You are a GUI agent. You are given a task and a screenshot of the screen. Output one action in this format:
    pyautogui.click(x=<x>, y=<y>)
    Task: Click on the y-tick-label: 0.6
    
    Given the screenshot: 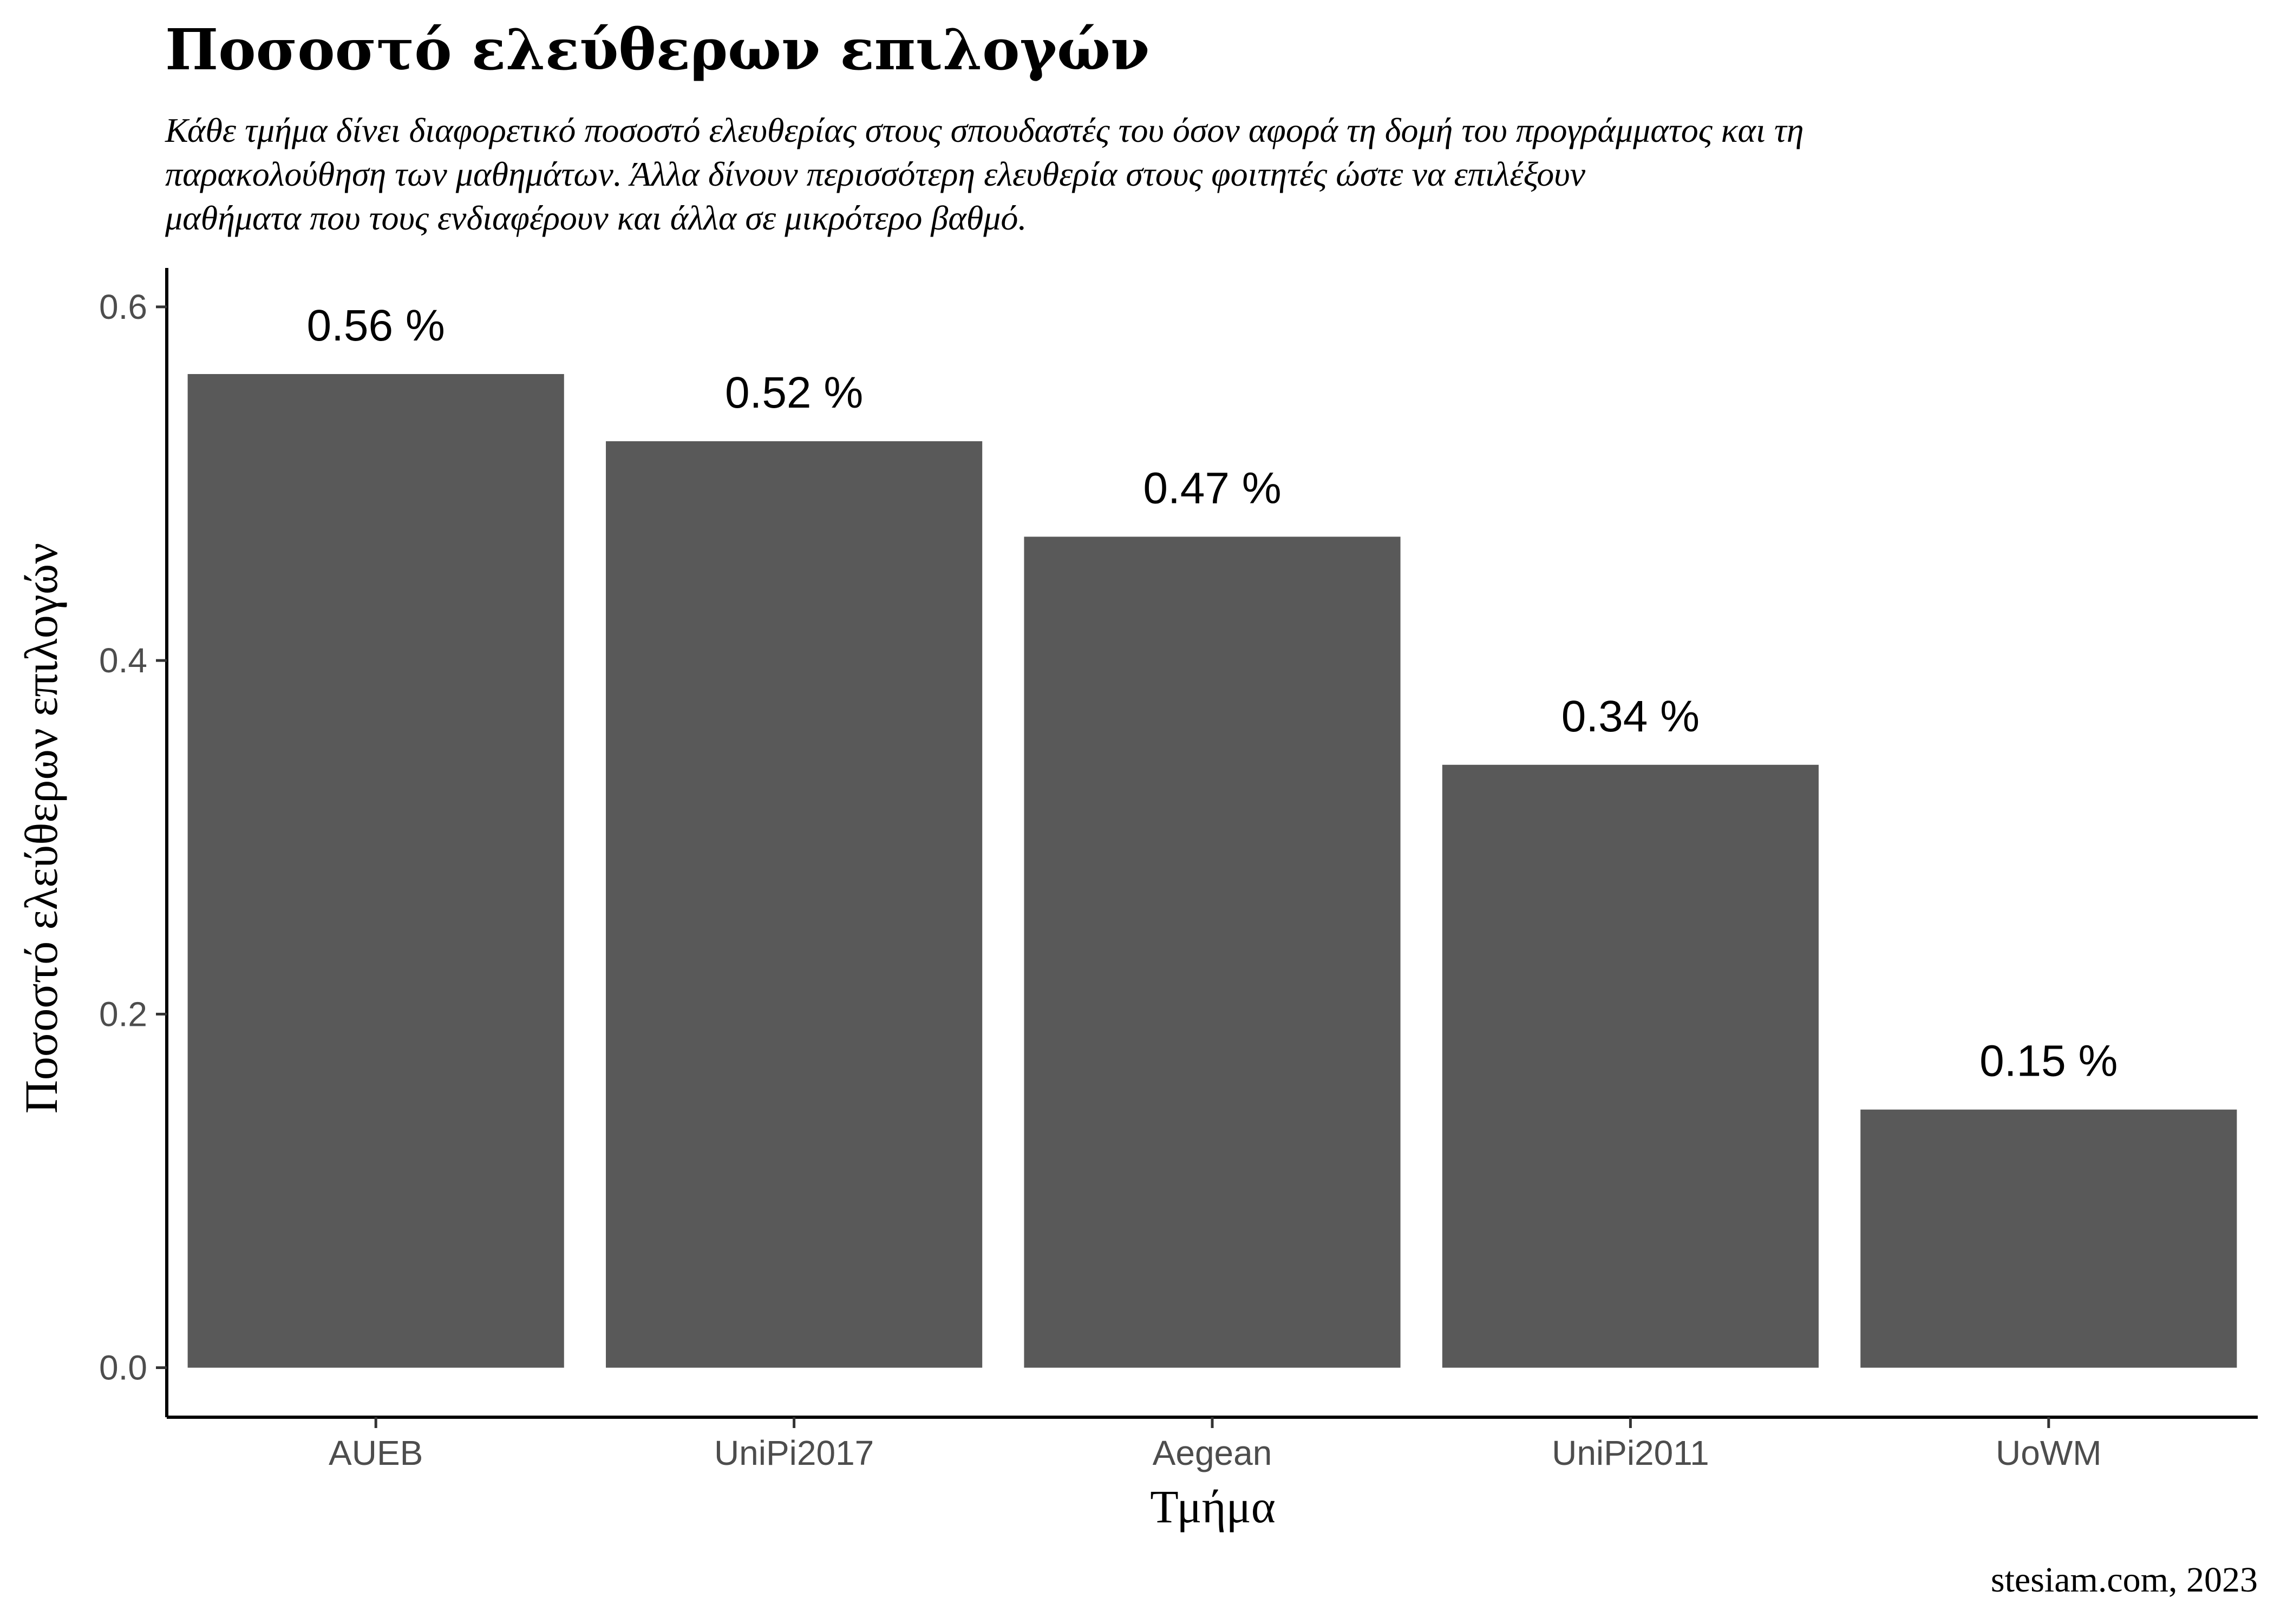 What is the action you would take?
    pyautogui.click(x=123, y=306)
    